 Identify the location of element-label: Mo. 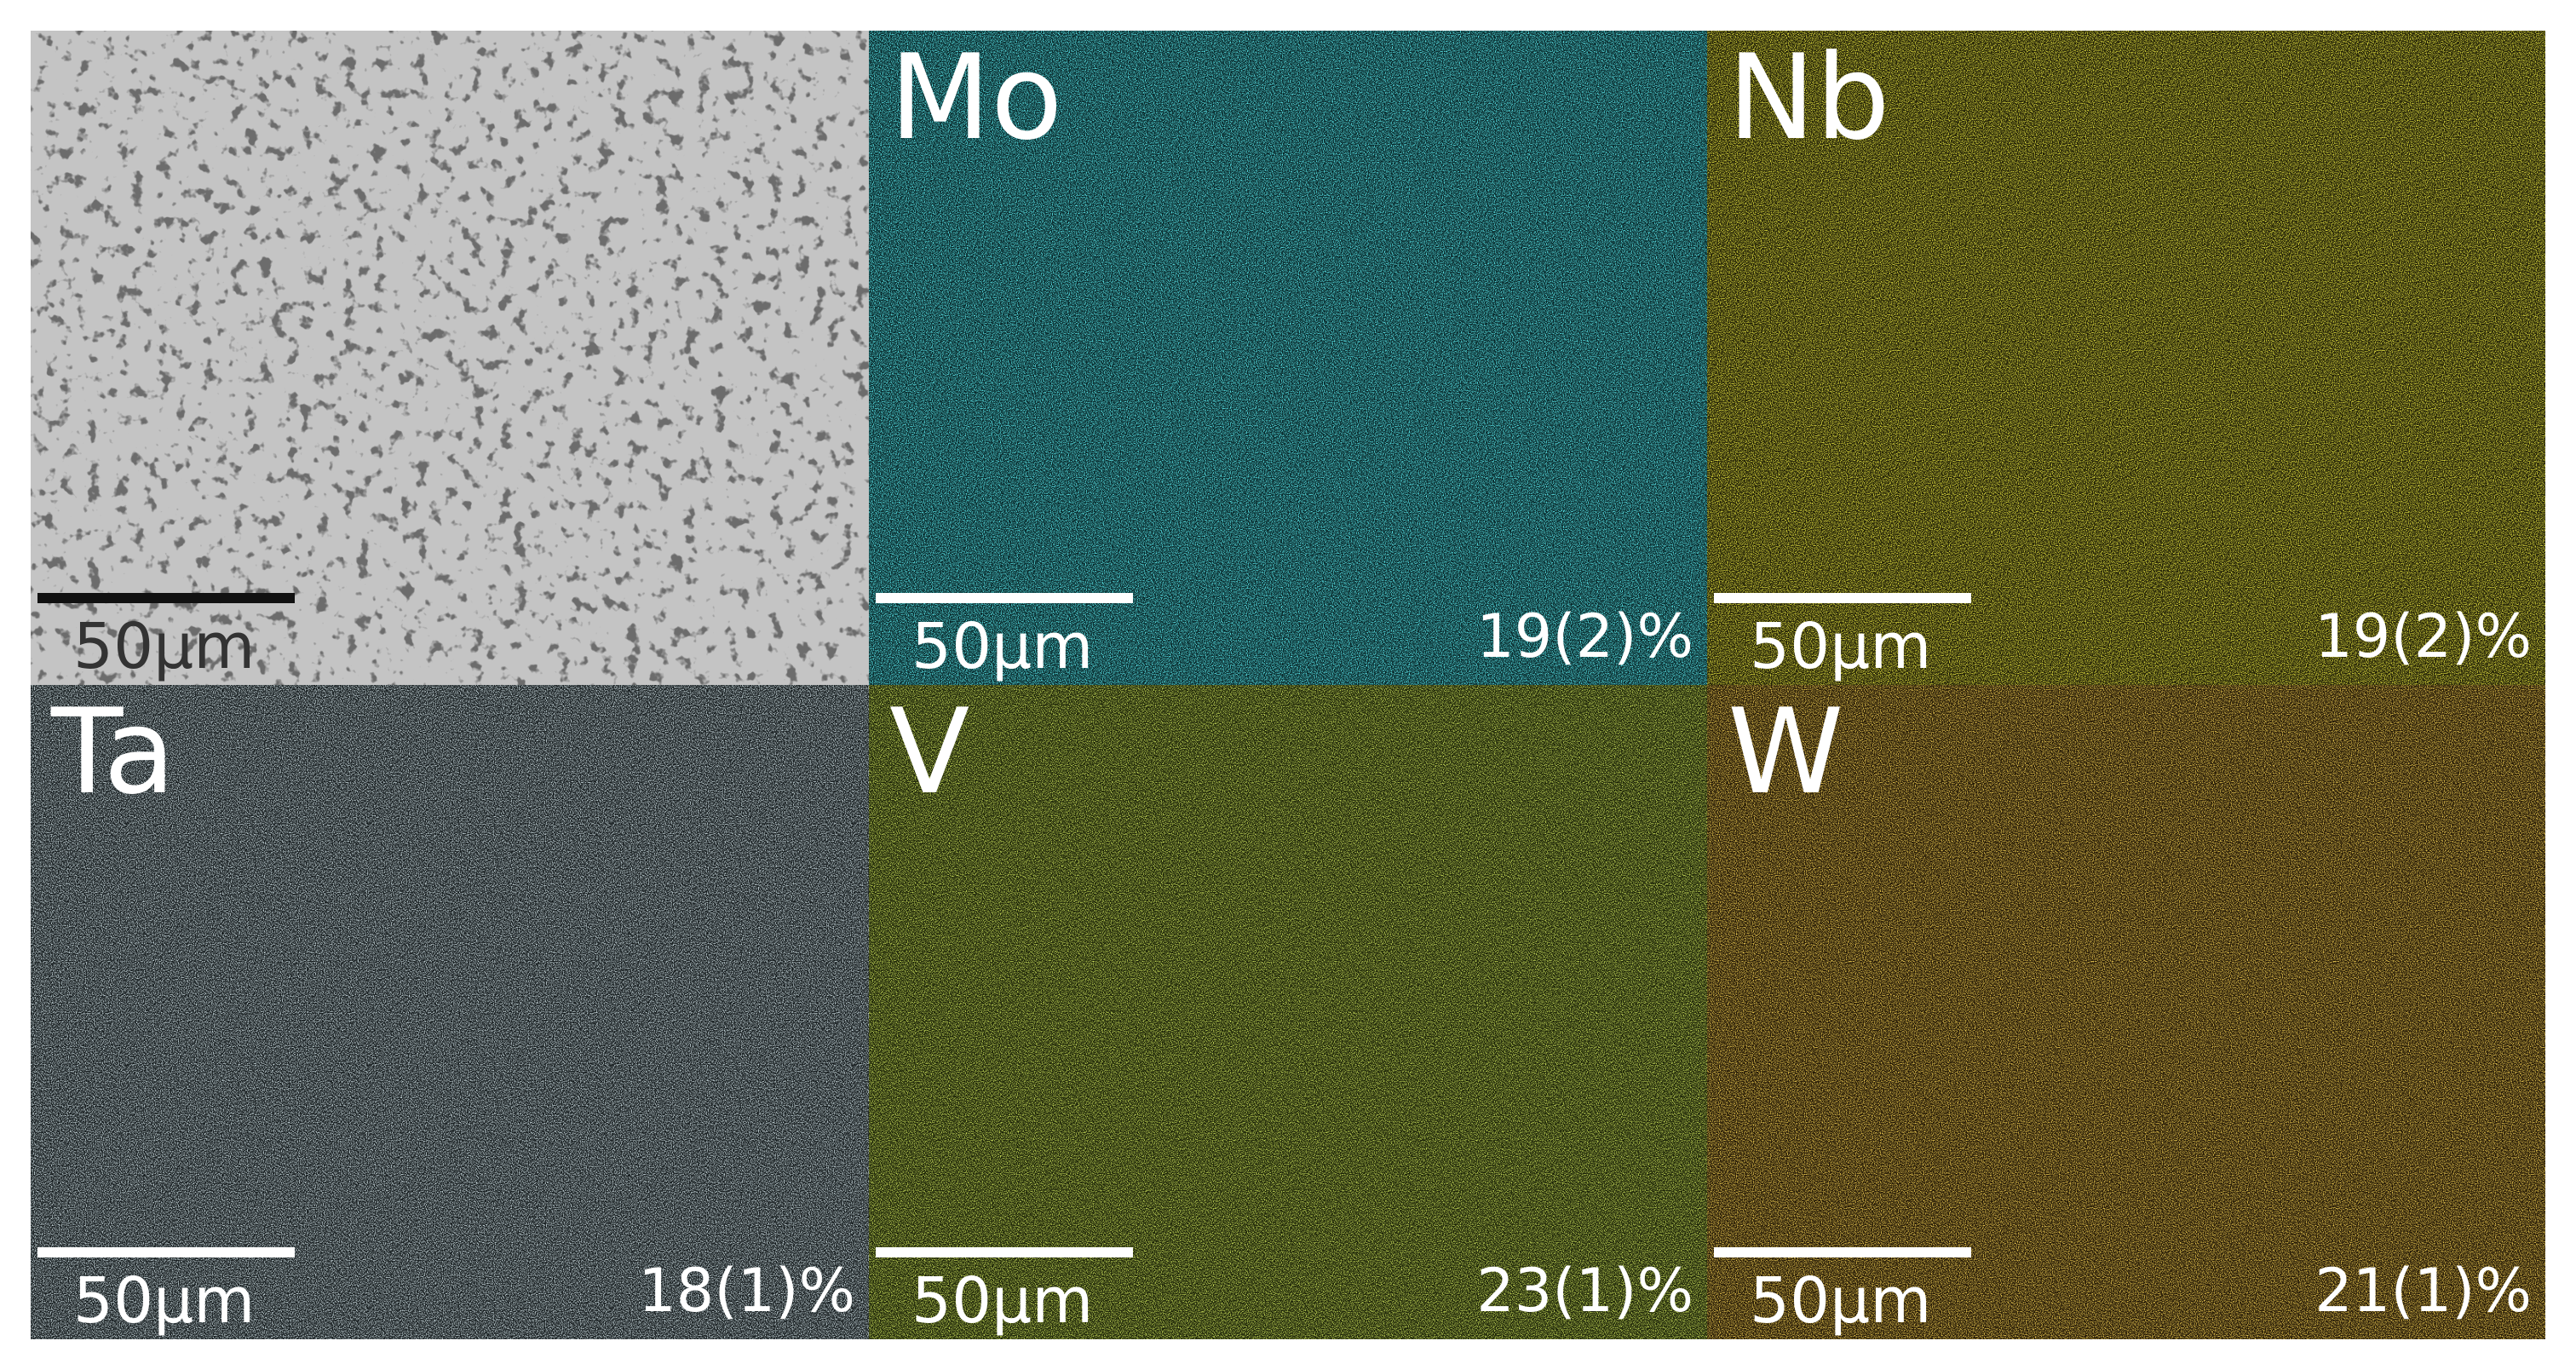
(976, 98).